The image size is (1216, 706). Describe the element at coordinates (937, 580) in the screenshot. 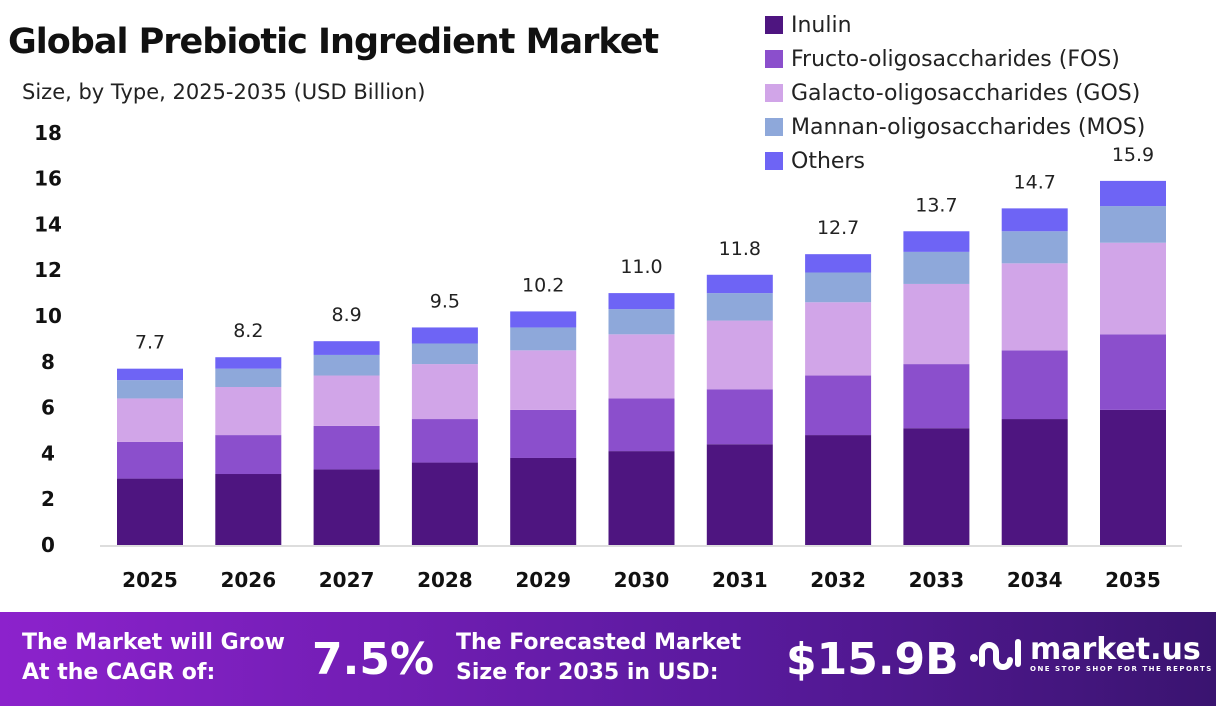

I see `x-tick-label: 2033` at that location.